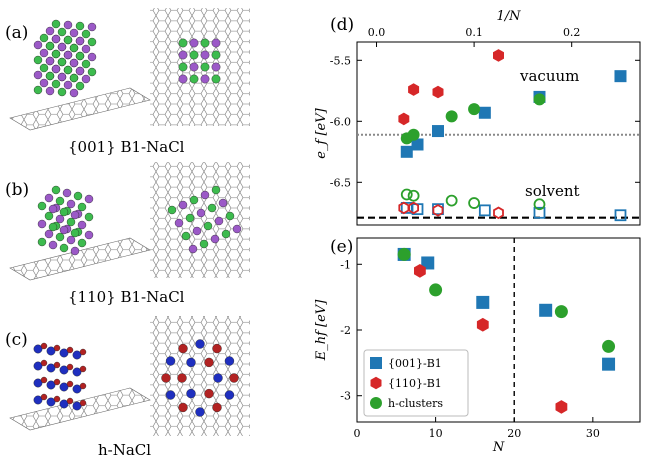 The image size is (647, 462). I want to click on panel-label-e: (e), so click(341, 247).